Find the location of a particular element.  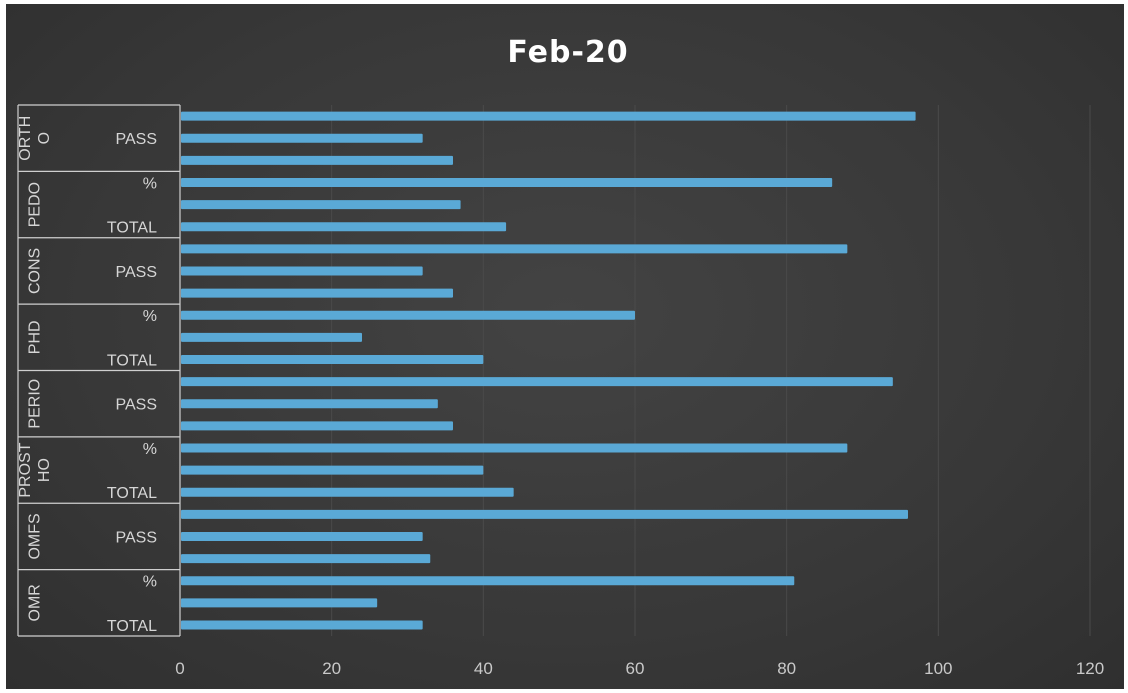

group-label: OMFS is located at coordinates (35, 536).